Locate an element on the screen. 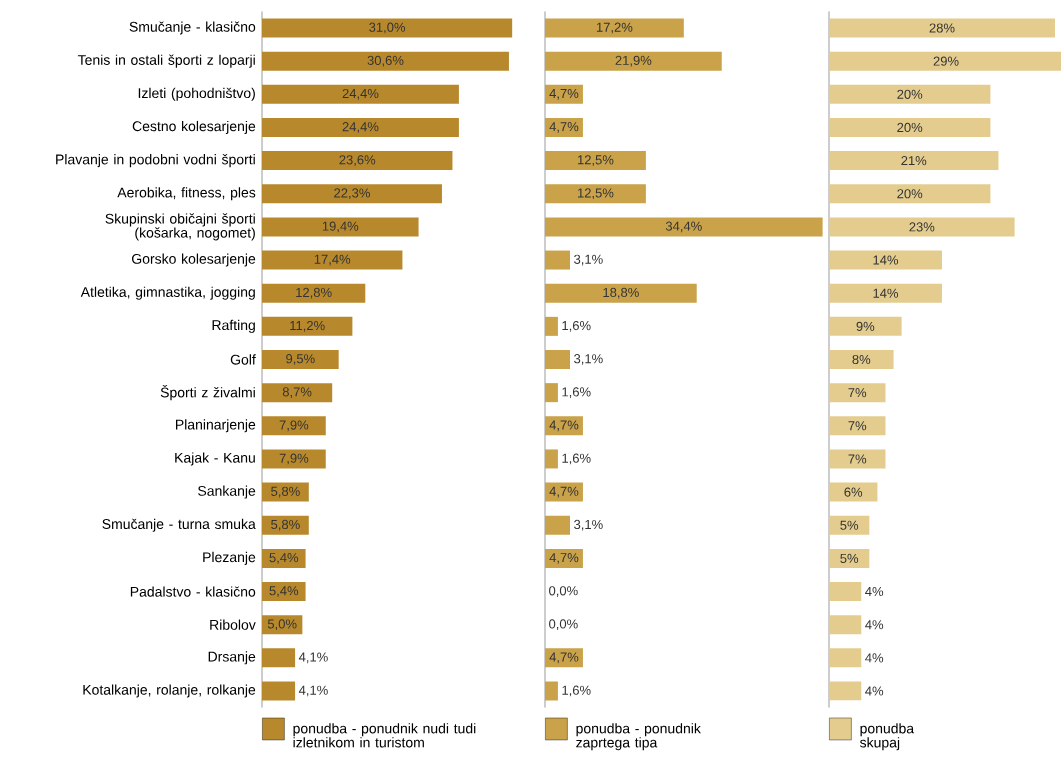 This screenshot has width=1061, height=759. data-label: 17,2% is located at coordinates (614, 28).